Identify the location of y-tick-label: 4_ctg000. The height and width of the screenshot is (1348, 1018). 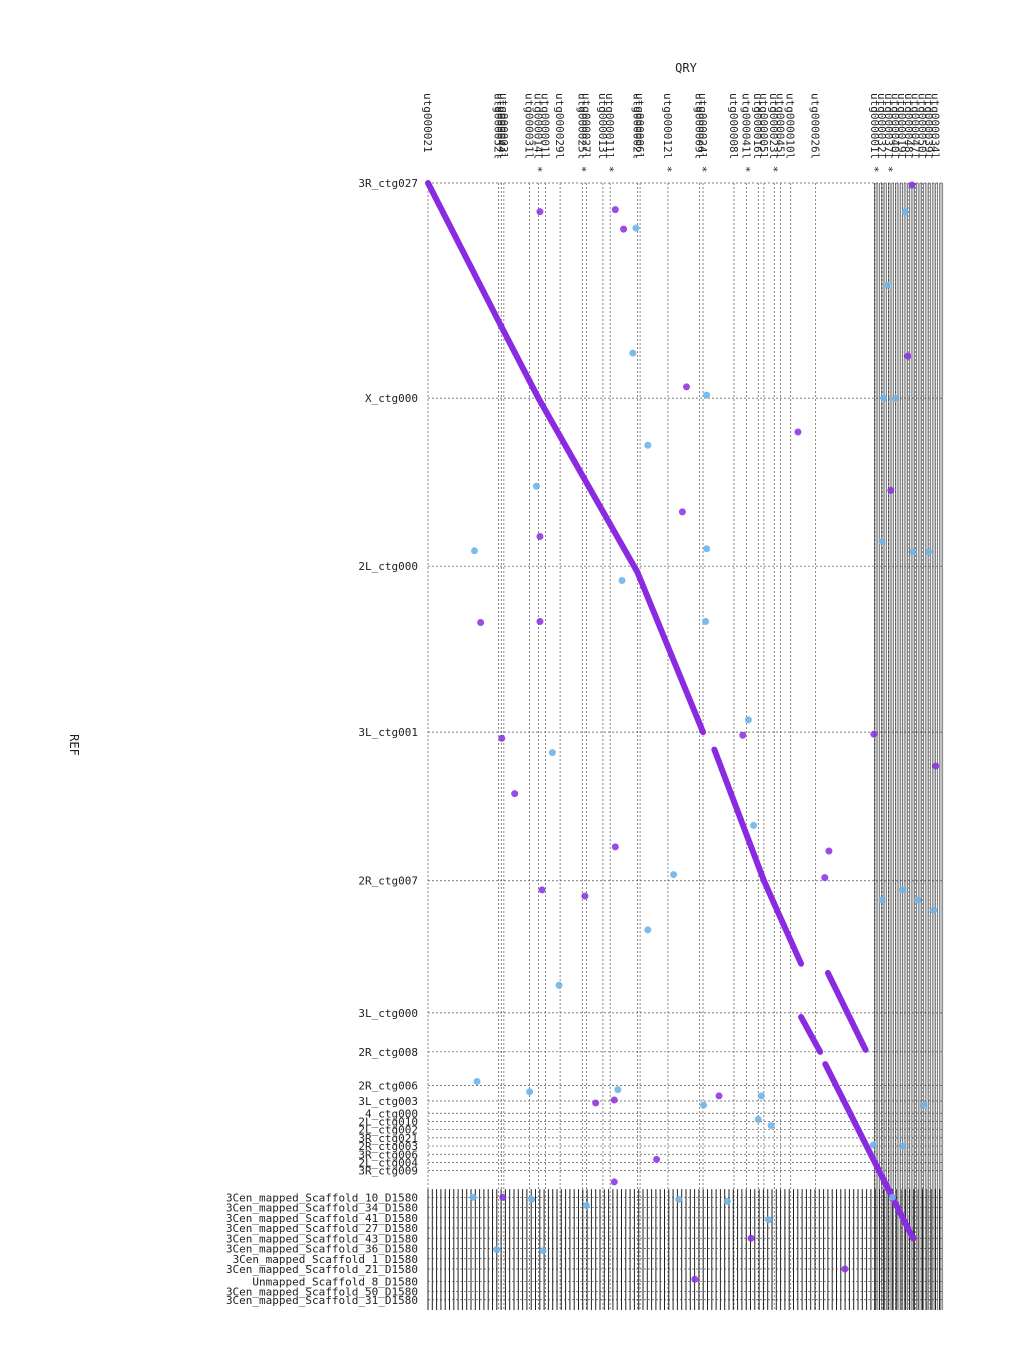
(391, 1113).